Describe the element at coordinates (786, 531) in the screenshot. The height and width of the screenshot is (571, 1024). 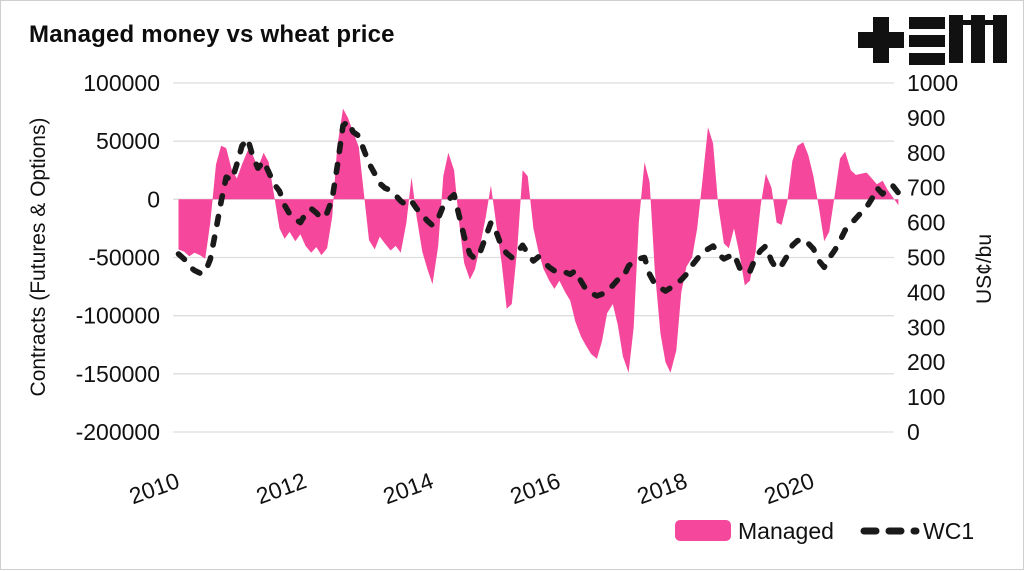
I see `legend-label-managed: Managed` at that location.